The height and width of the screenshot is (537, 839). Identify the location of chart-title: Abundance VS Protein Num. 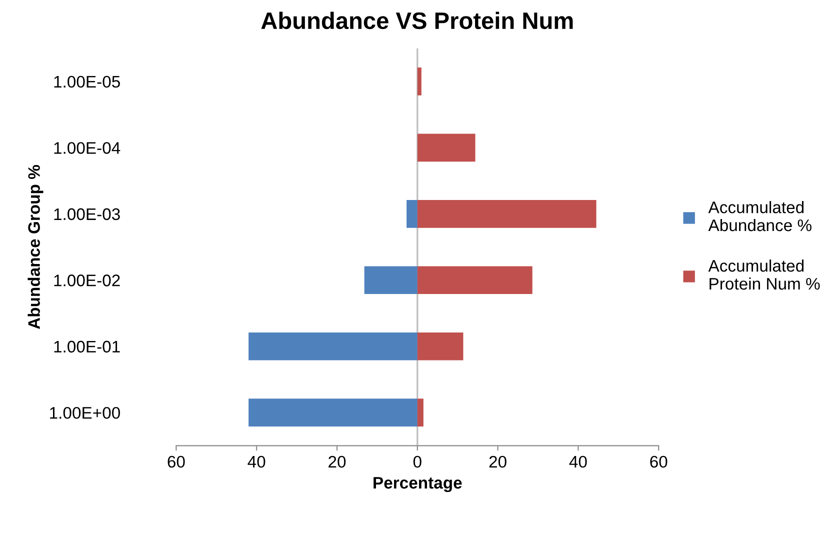
(417, 21).